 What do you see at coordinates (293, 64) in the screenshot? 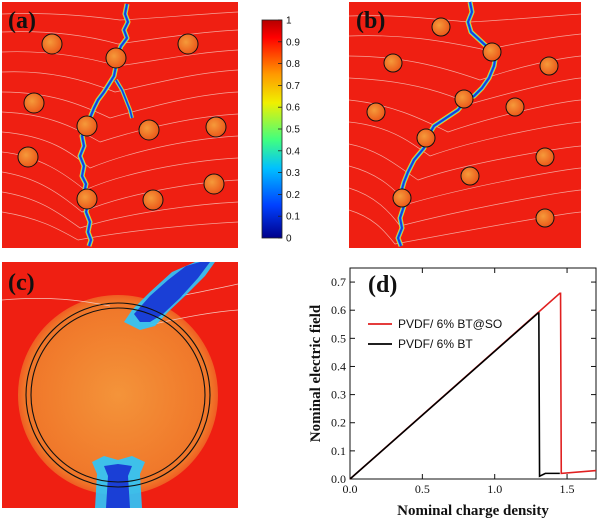
I see `colorbar-tick-label: 0.8` at bounding box center [293, 64].